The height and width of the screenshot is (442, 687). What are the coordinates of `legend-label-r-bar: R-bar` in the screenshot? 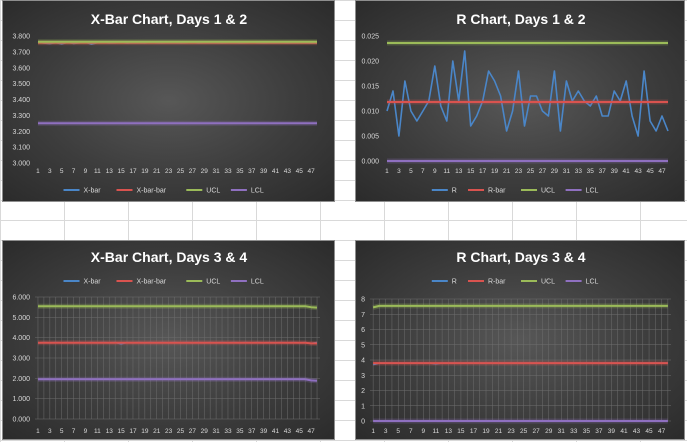 It's located at (497, 282).